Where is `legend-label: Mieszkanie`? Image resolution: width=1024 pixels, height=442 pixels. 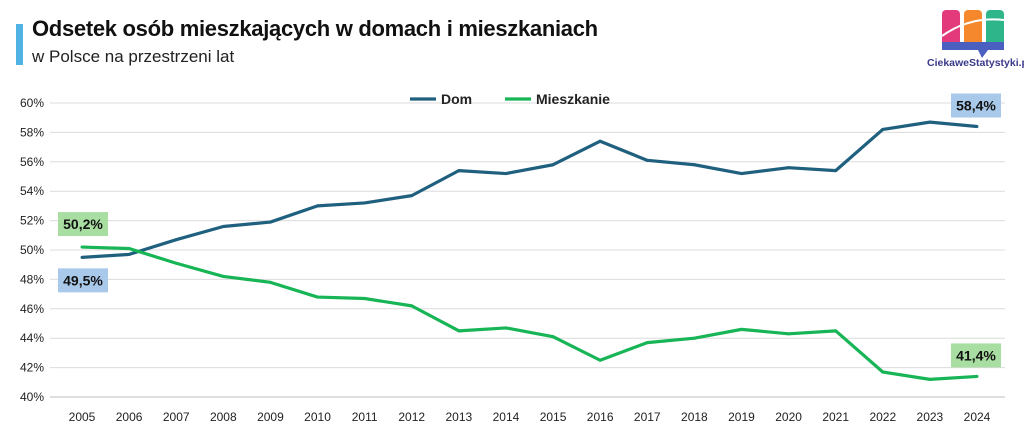
legend-label: Mieszkanie is located at coordinates (573, 99).